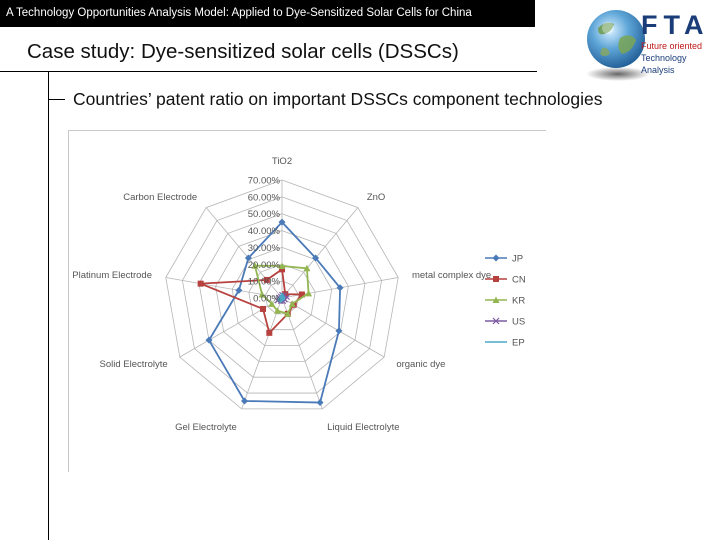  What do you see at coordinates (363, 427) in the screenshot?
I see `category-label-4: Liquid Electrolyte` at bounding box center [363, 427].